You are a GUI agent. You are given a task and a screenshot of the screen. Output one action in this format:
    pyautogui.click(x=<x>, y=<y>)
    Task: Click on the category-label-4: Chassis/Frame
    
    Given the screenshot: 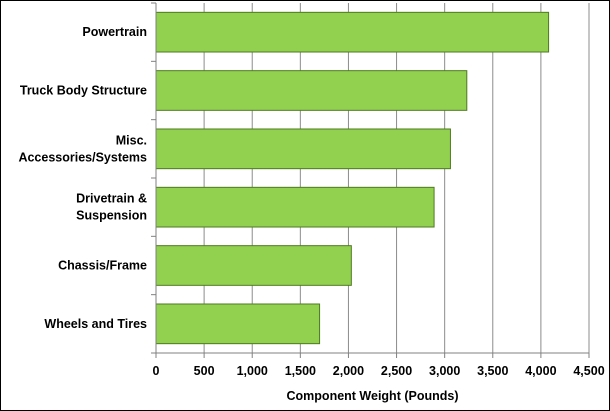 What is the action you would take?
    pyautogui.click(x=102, y=266)
    